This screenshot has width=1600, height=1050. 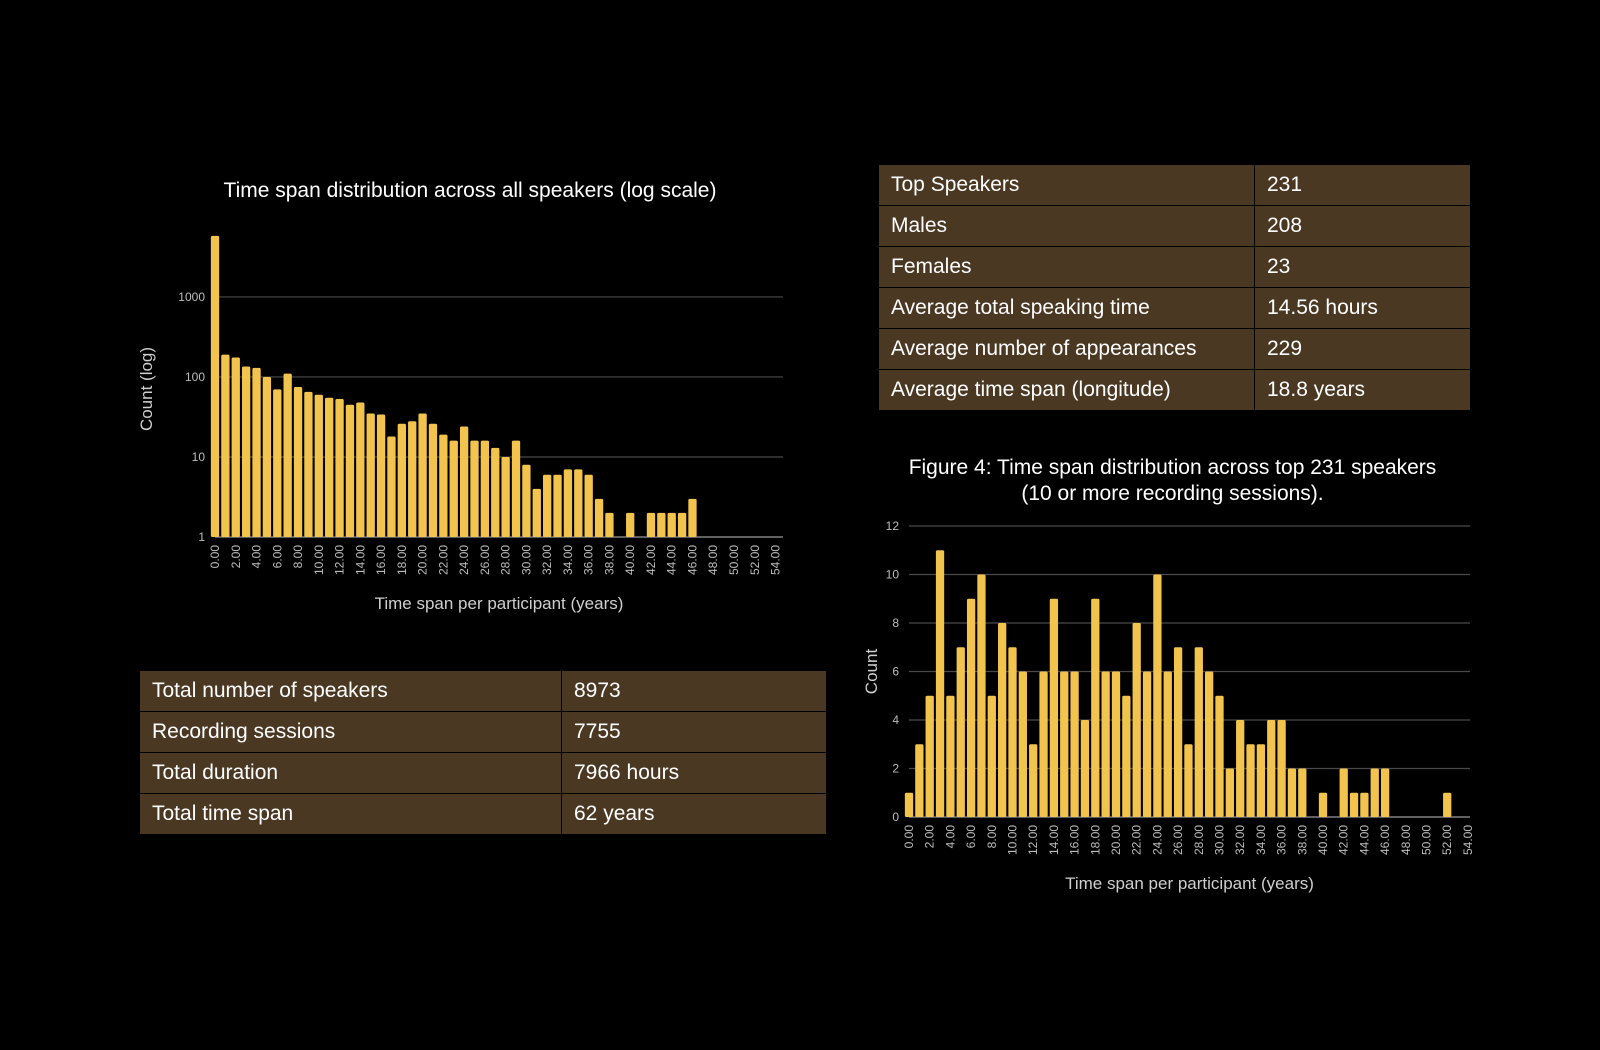 What do you see at coordinates (201, 537) in the screenshot?
I see `y-tick-label: 1` at bounding box center [201, 537].